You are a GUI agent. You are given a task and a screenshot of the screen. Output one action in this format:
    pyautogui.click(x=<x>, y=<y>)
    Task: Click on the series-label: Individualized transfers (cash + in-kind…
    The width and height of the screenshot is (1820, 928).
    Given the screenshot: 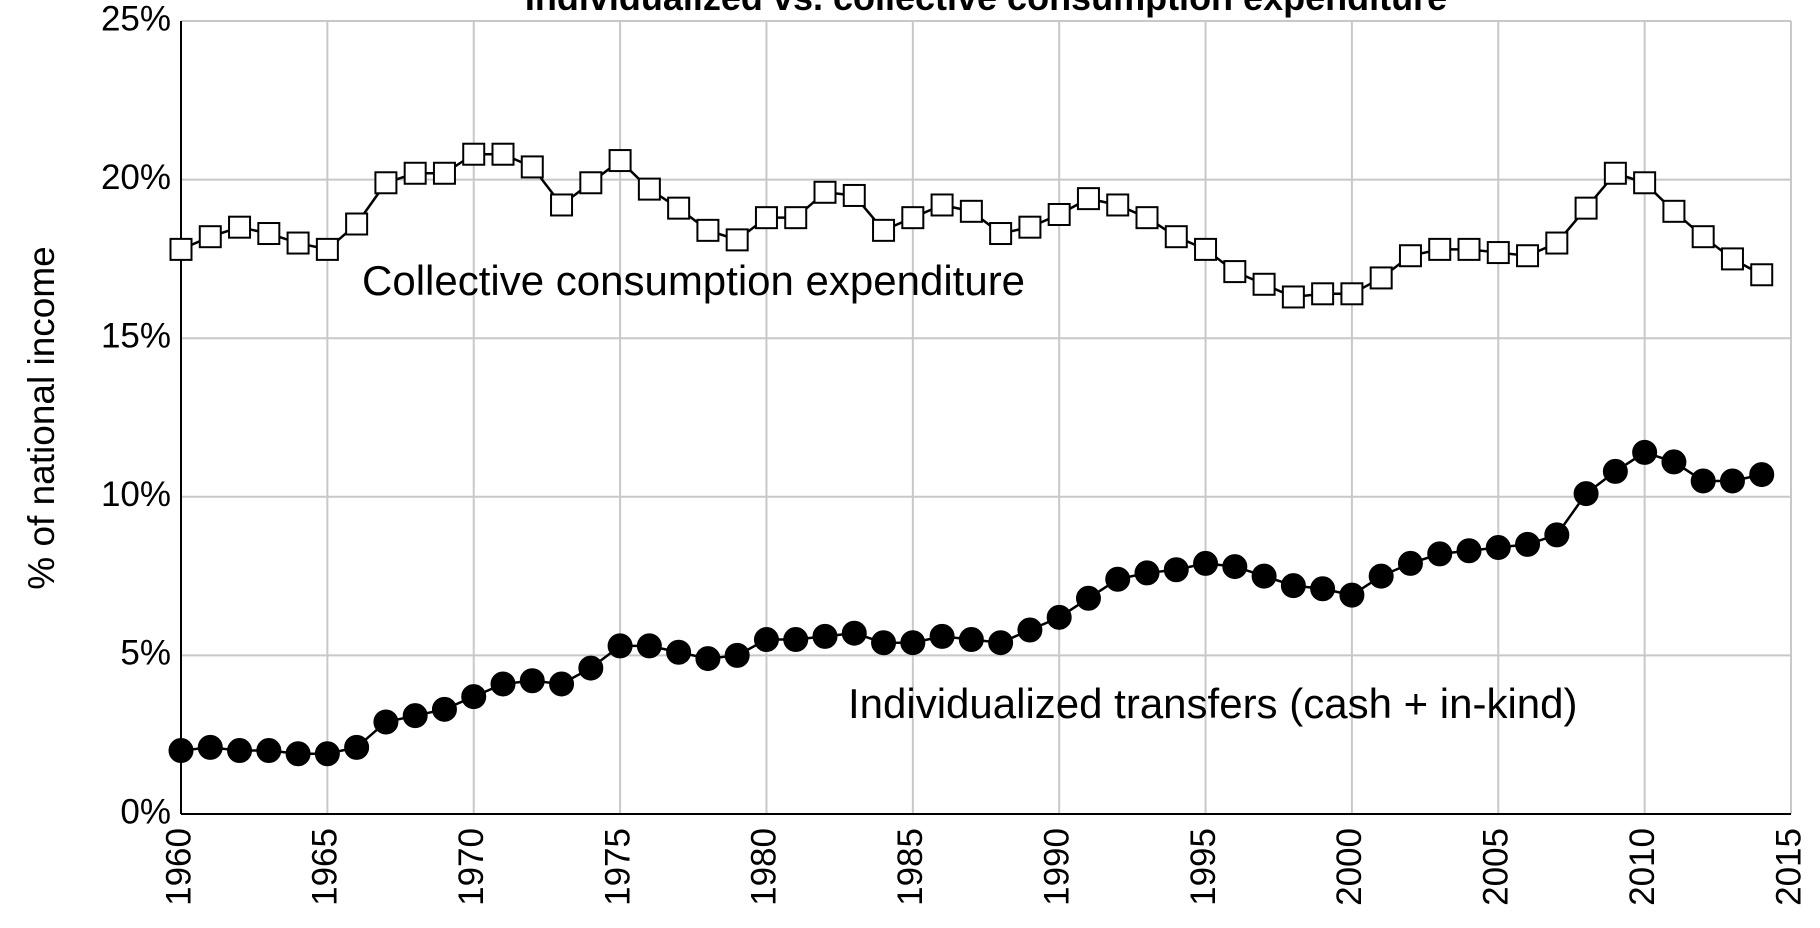 What is the action you would take?
    pyautogui.click(x=1213, y=703)
    